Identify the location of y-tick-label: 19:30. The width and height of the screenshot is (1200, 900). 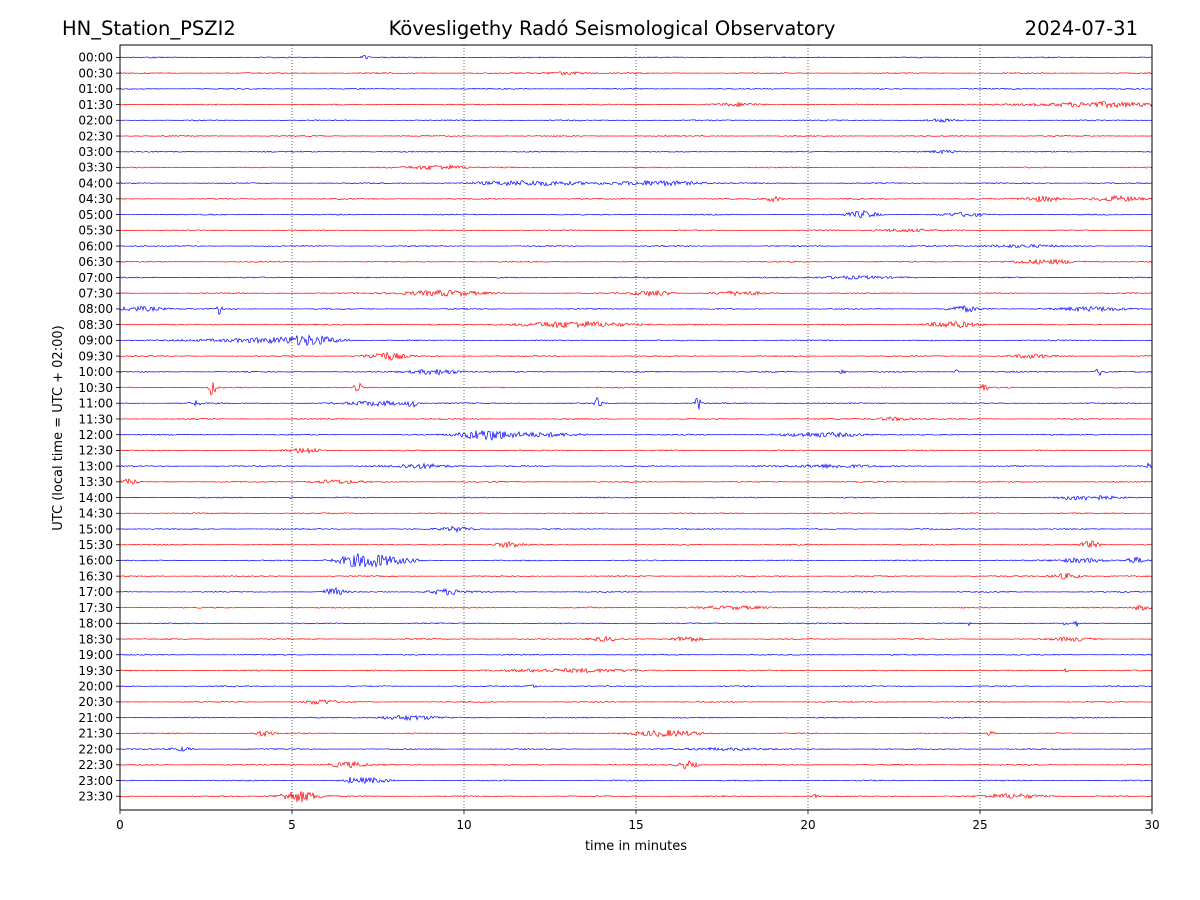
(95, 671).